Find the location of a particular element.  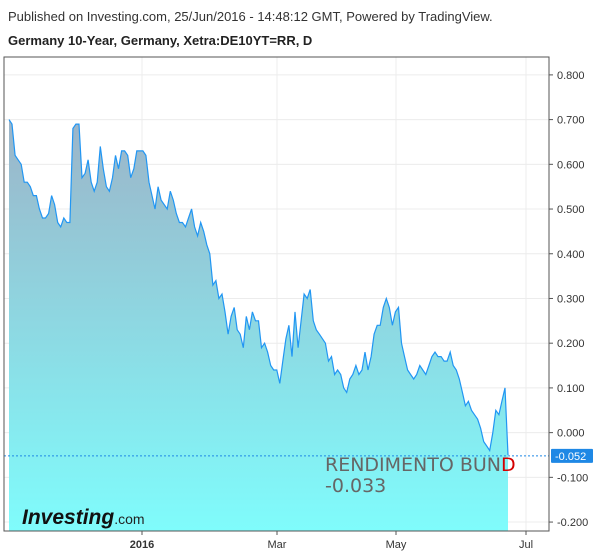

y-tick-label: -0.100 is located at coordinates (572, 478).